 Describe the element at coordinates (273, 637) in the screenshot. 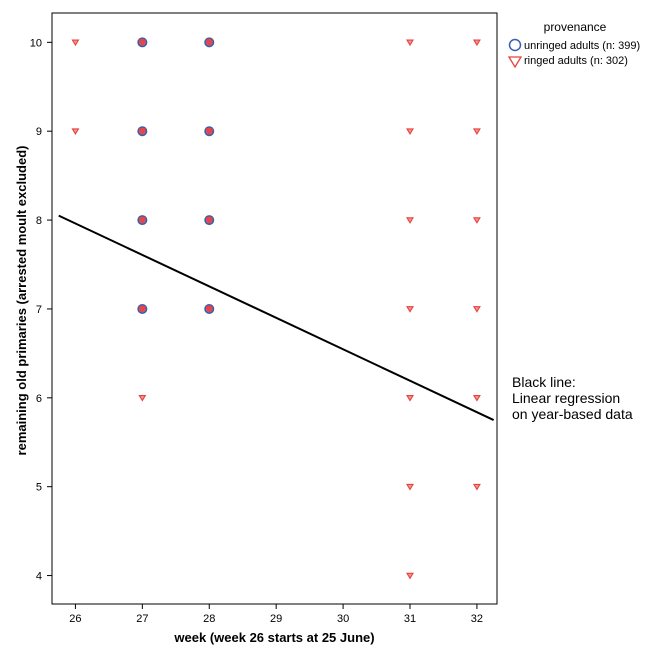

I see `x-axis-title: week (week 26 starts at 25 June)` at that location.